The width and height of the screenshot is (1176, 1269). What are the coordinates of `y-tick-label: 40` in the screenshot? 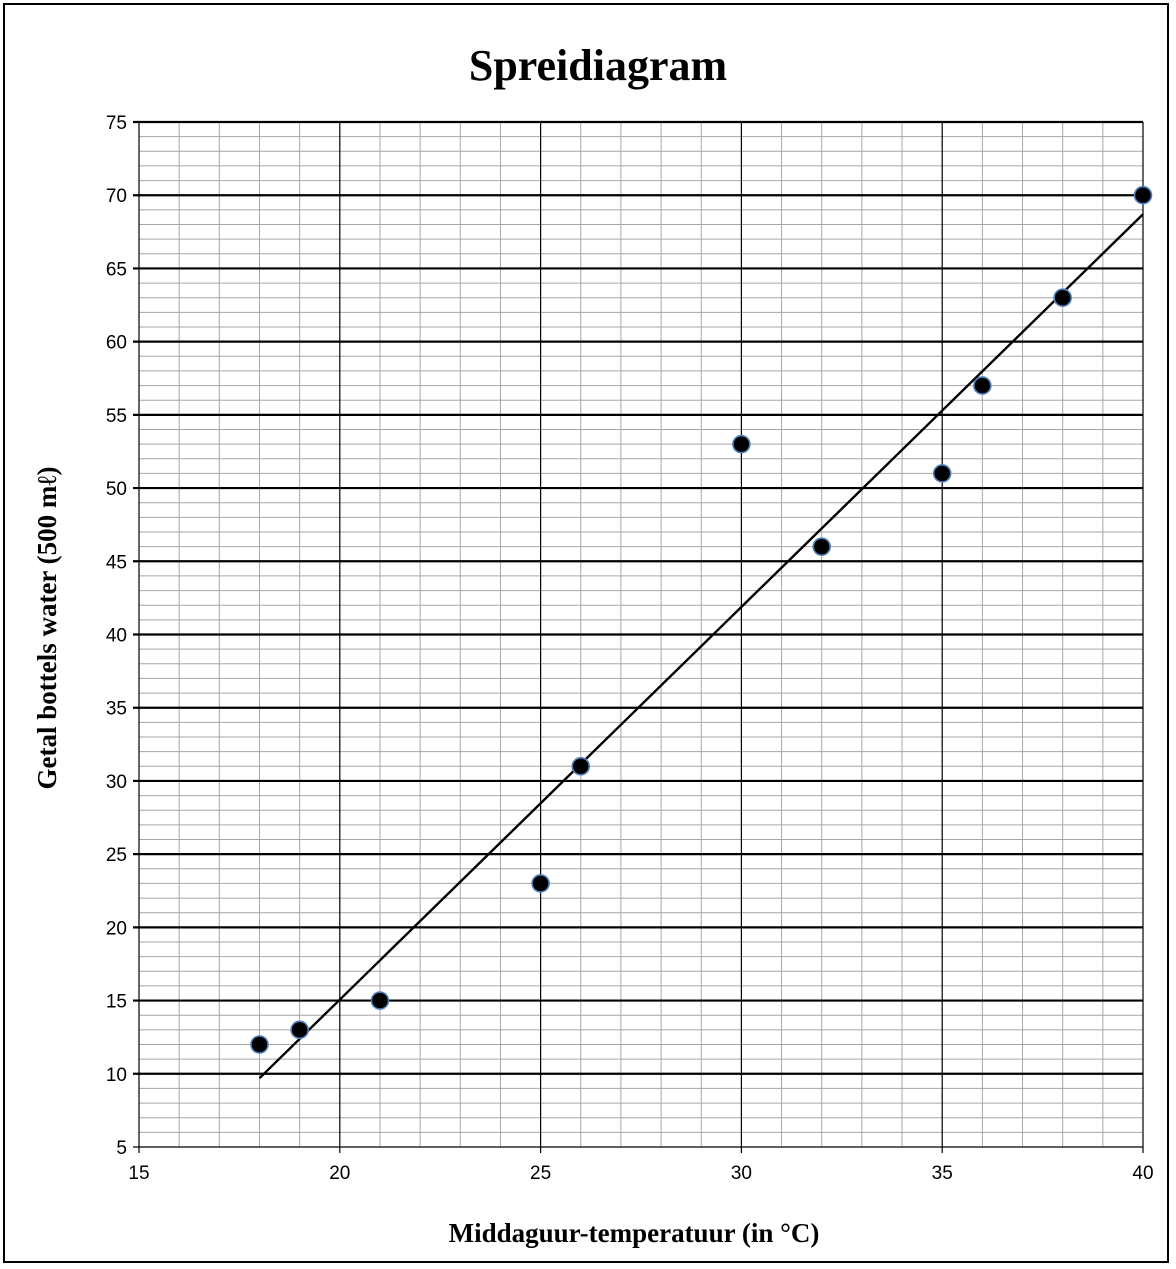 It's located at (116, 636).